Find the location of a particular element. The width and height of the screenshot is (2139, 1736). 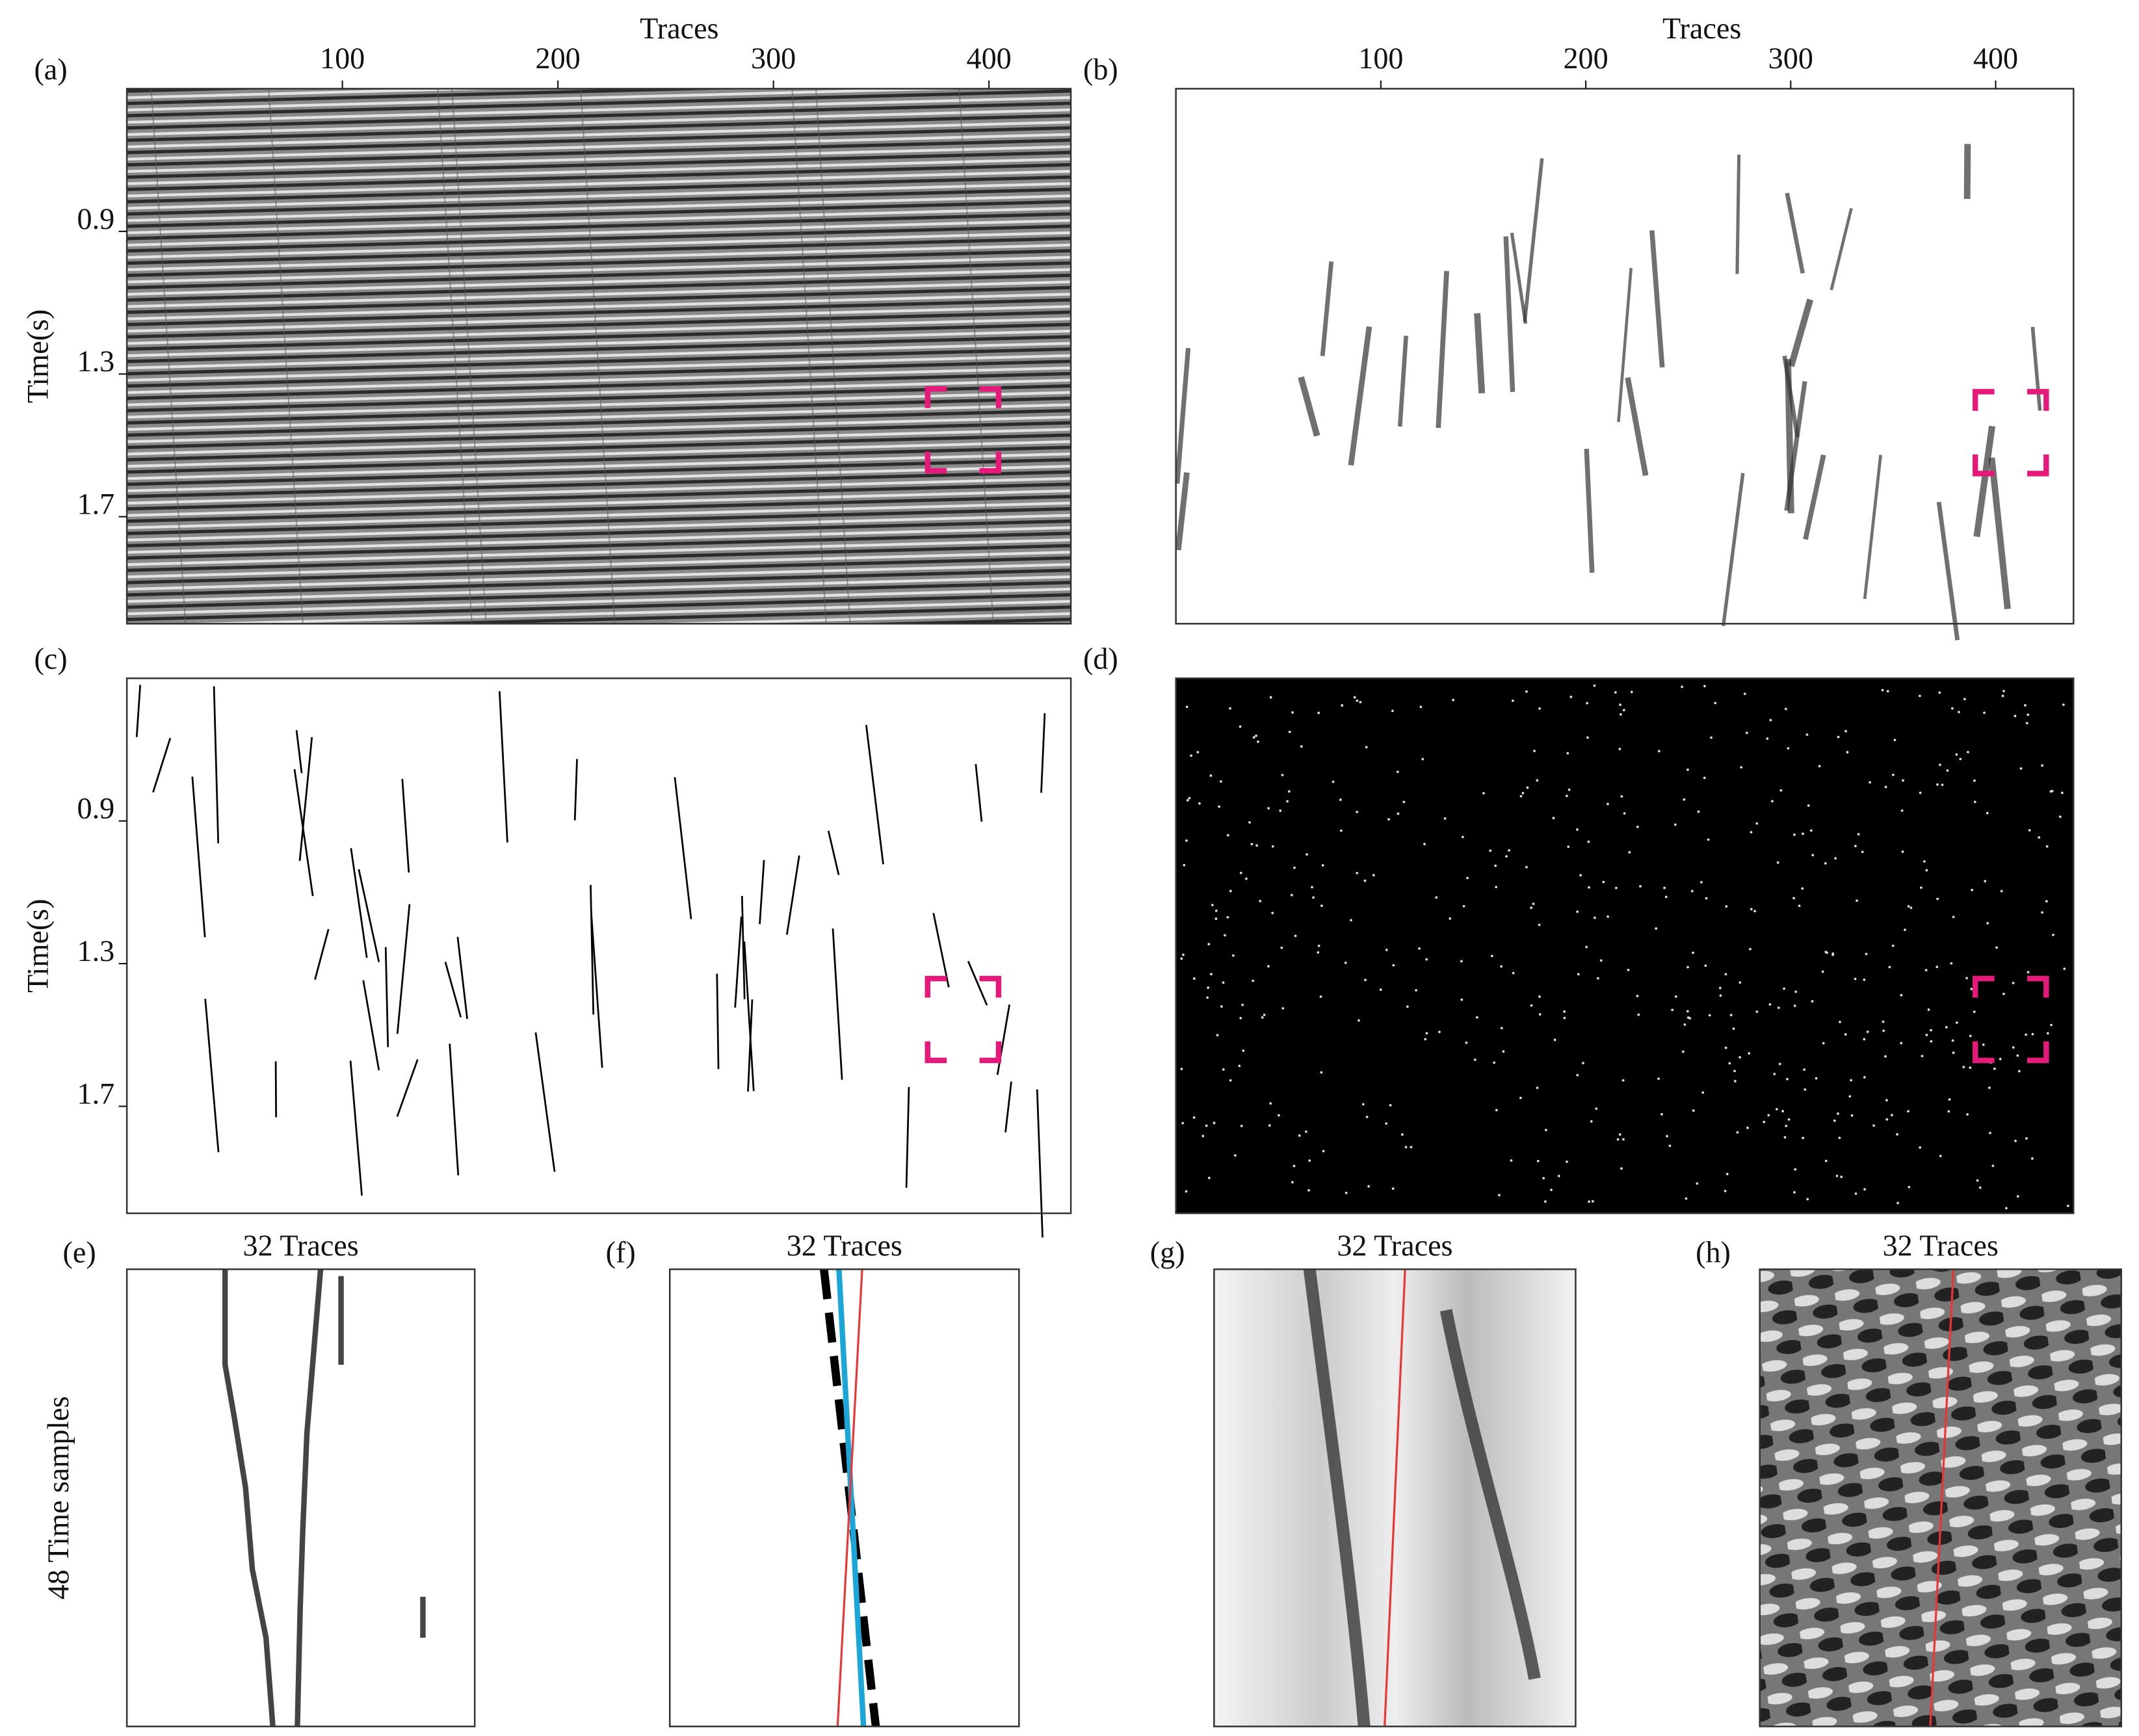

x-tick-label: 300 is located at coordinates (773, 58).